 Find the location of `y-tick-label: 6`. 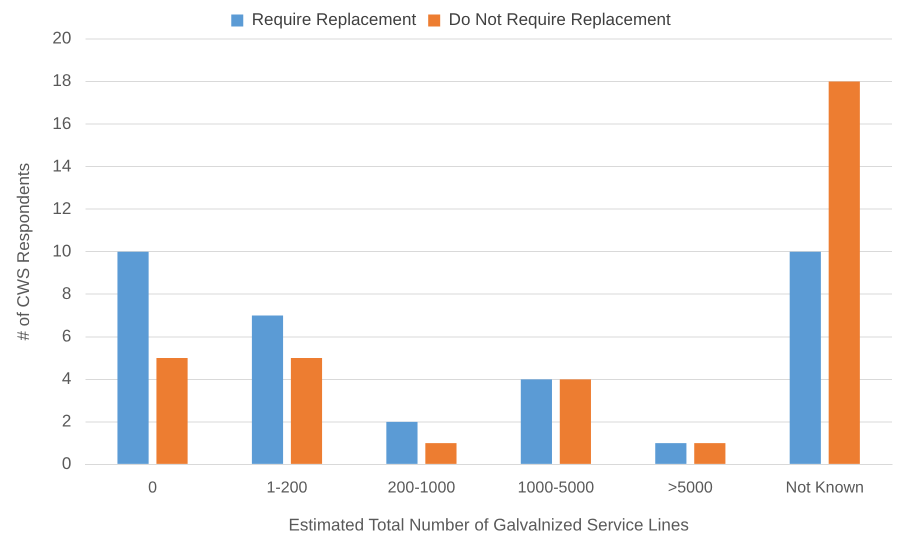

y-tick-label: 6 is located at coordinates (67, 336).